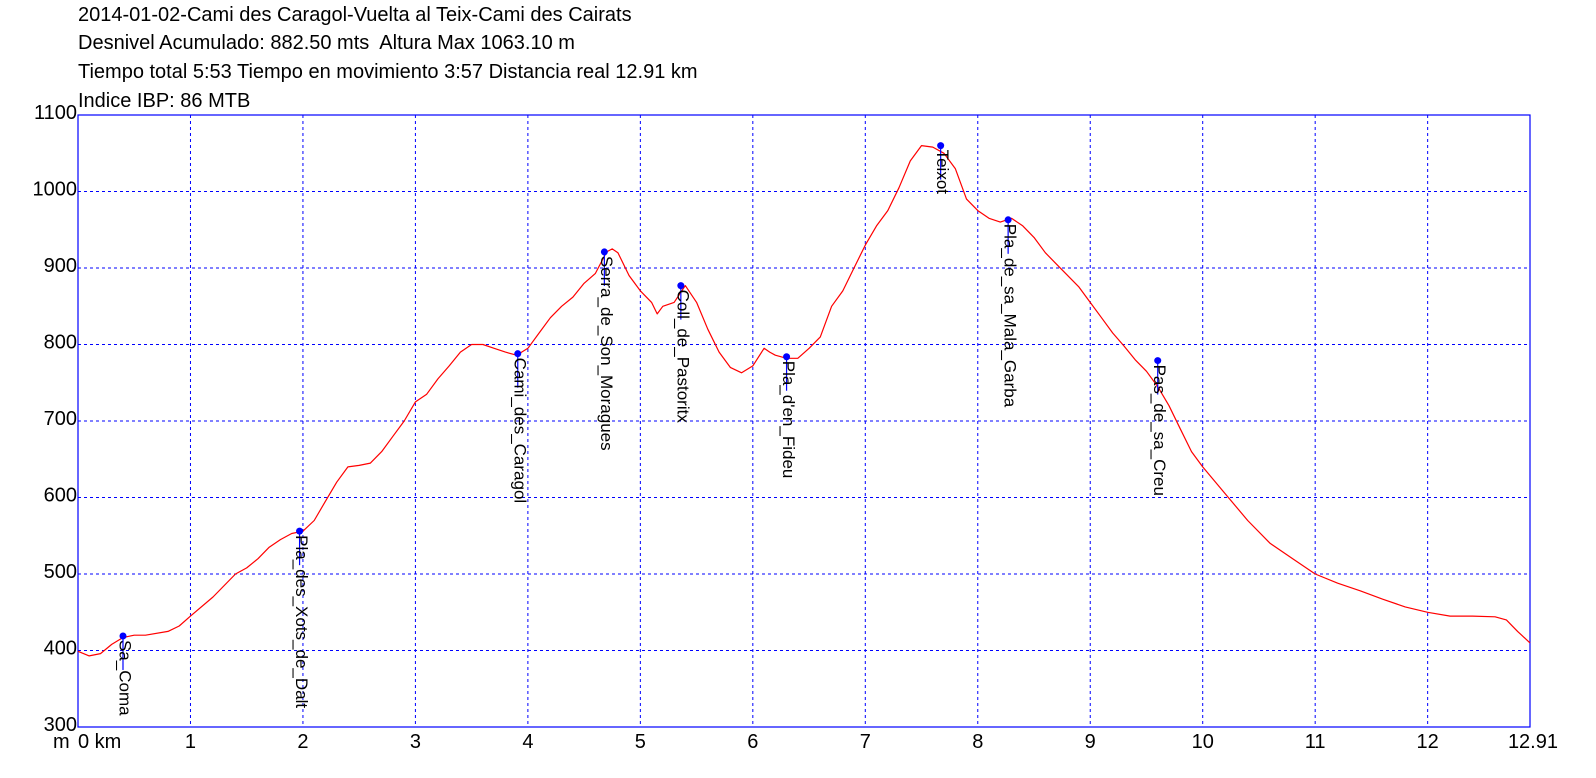  I want to click on waypoint-label: Pas_de_sa_Creu, so click(1159, 430).